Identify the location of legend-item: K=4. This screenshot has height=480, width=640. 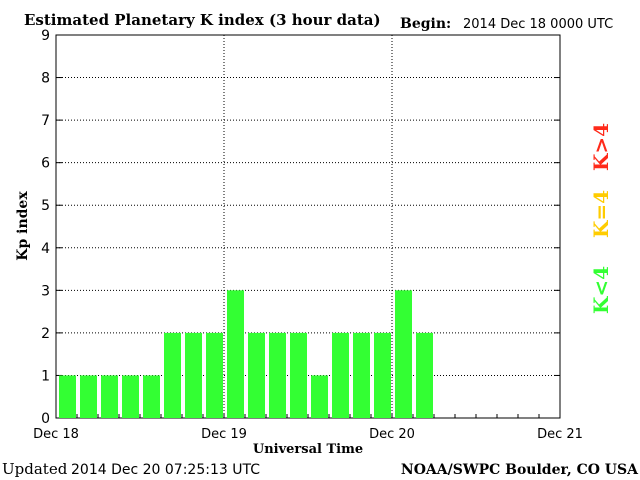
(601, 214).